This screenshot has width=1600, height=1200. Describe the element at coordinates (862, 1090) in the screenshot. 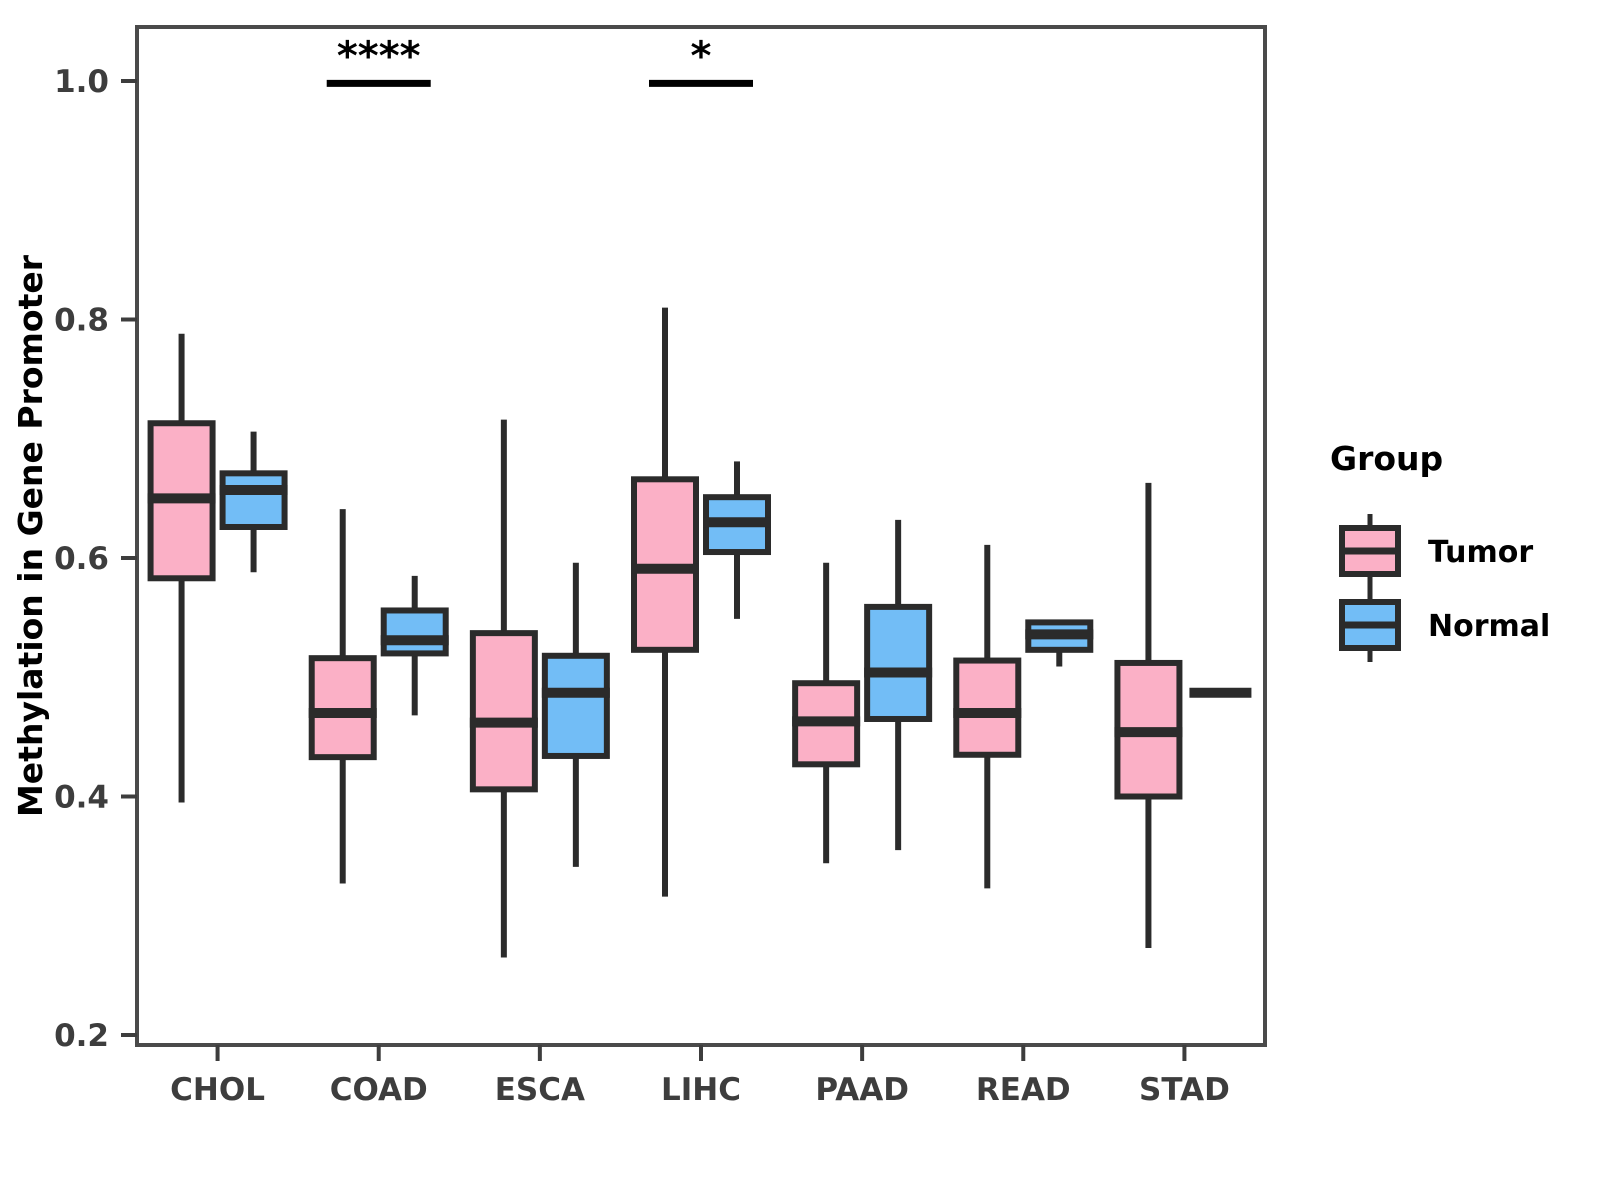

I see `x-tick-label-paad: PAAD` at that location.